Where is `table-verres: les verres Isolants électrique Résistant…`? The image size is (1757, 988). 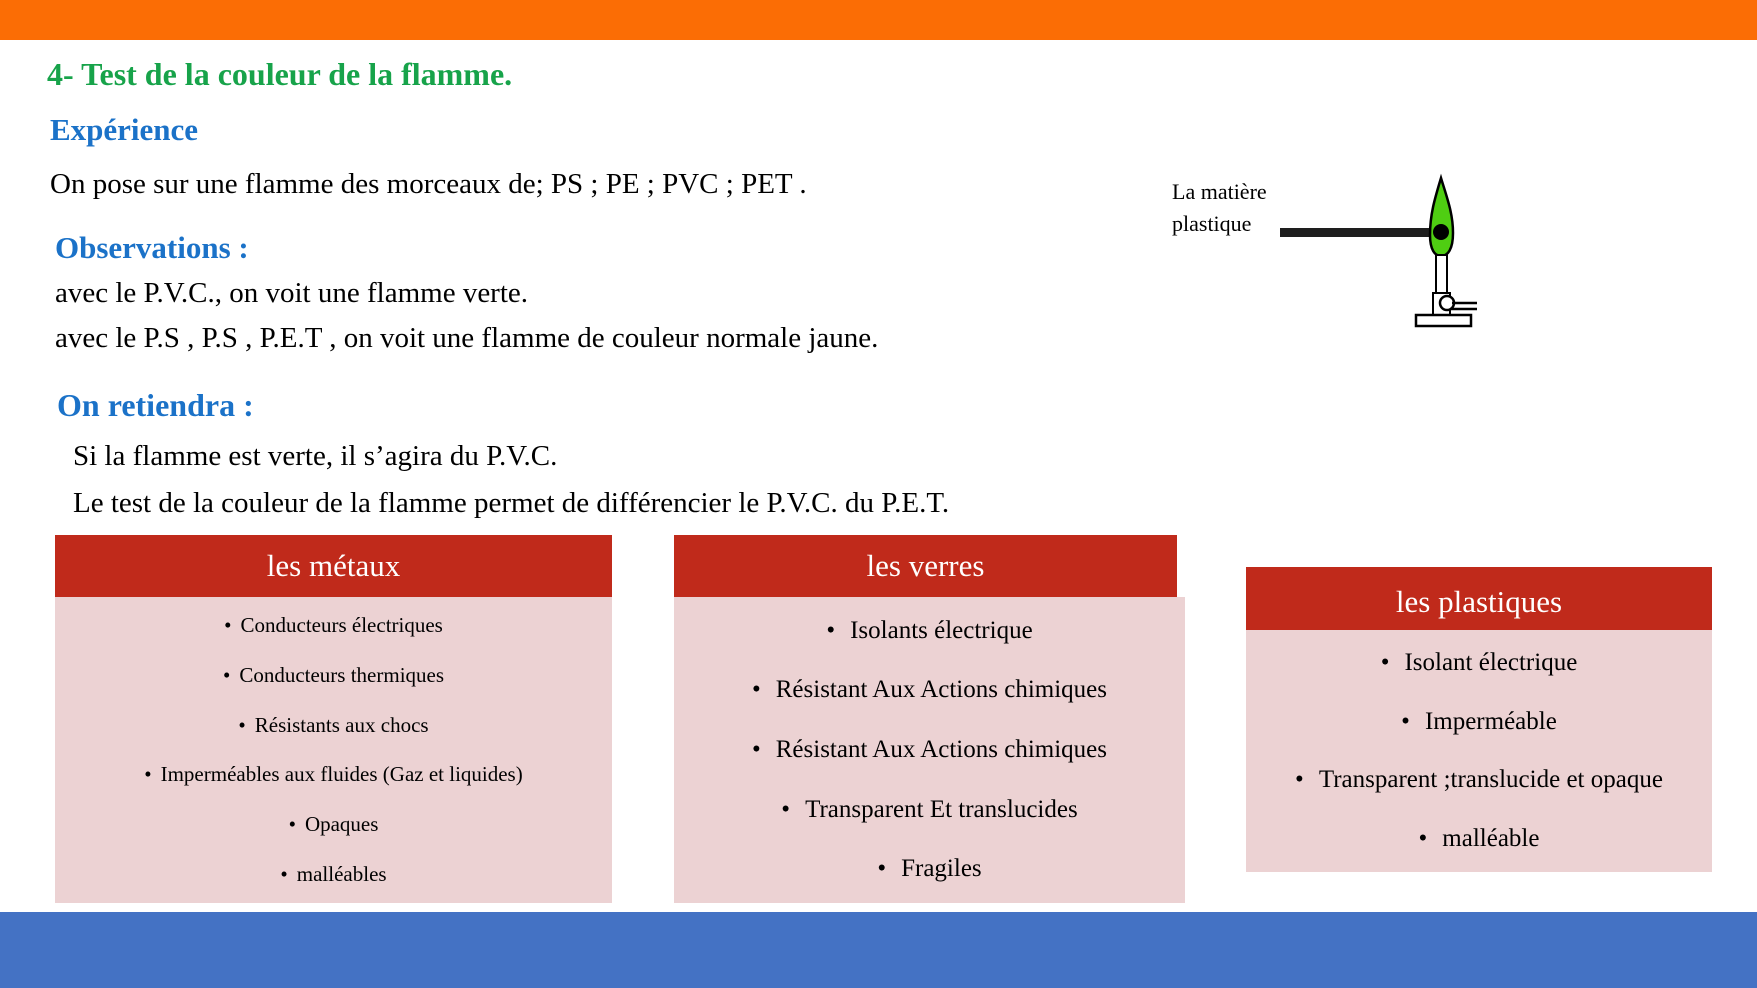 table-verres: les verres Isolants électrique Résistant… is located at coordinates (929, 719).